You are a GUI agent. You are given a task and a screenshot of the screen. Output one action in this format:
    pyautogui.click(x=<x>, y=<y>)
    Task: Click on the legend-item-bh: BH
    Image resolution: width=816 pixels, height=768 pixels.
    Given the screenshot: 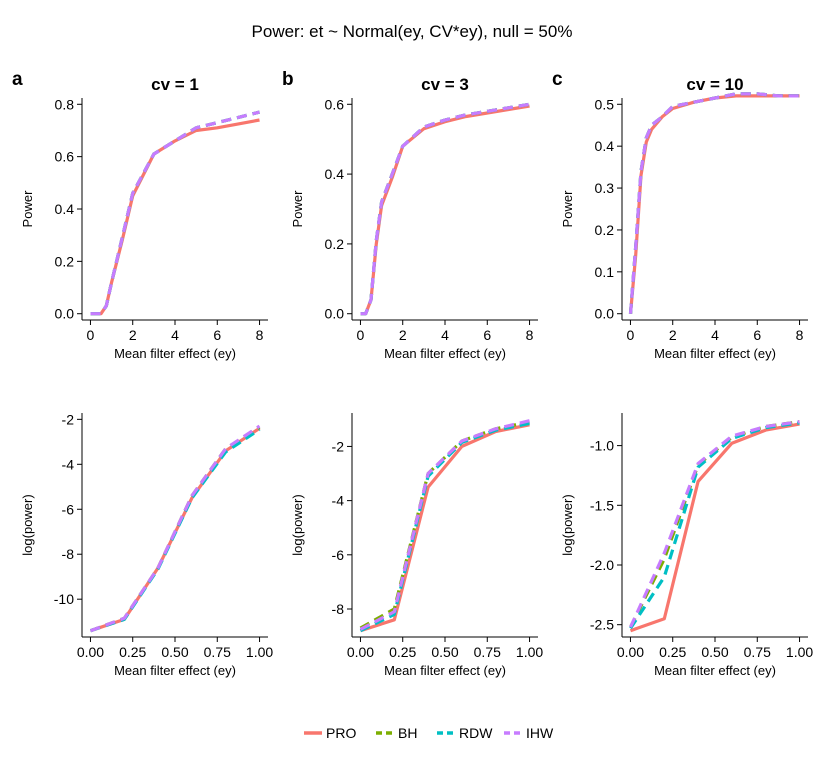 What is the action you would take?
    pyautogui.click(x=396, y=733)
    